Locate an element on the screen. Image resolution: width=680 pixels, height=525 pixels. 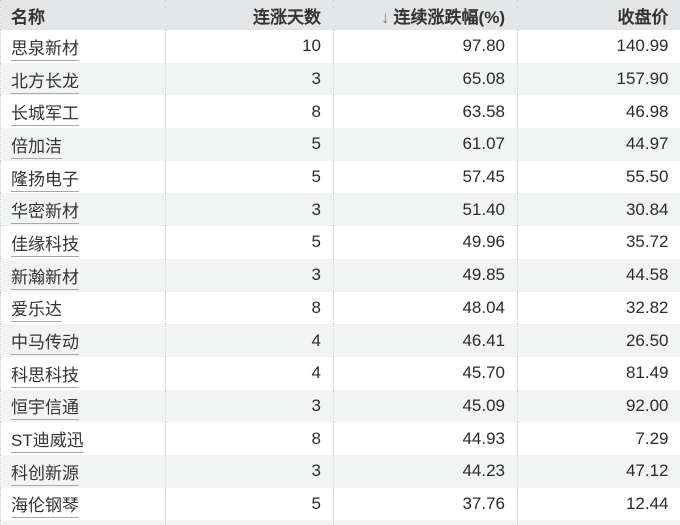
column-header-close: 收盘价 is located at coordinates (598, 15).